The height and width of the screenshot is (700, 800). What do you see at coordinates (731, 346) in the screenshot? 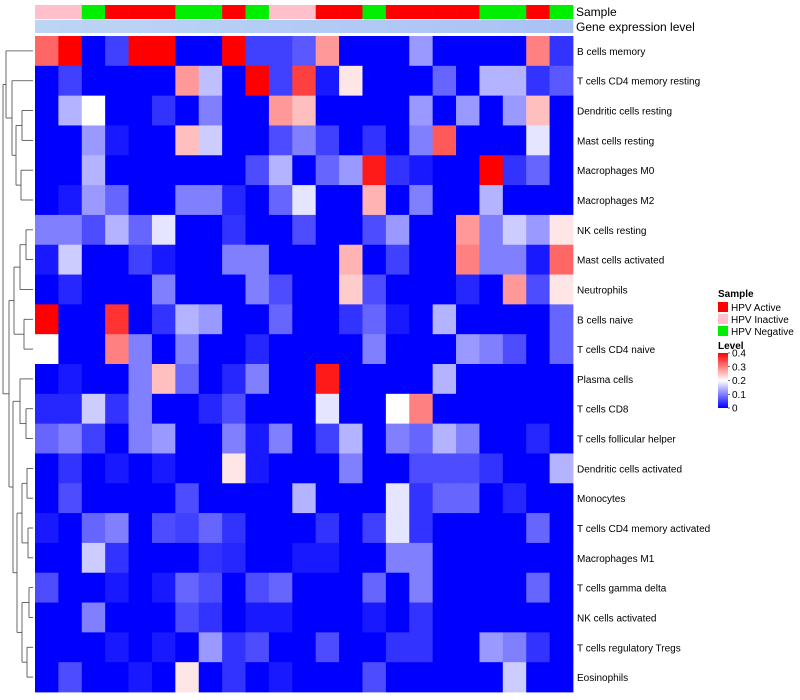
I see `level-legend-title: Level` at bounding box center [731, 346].